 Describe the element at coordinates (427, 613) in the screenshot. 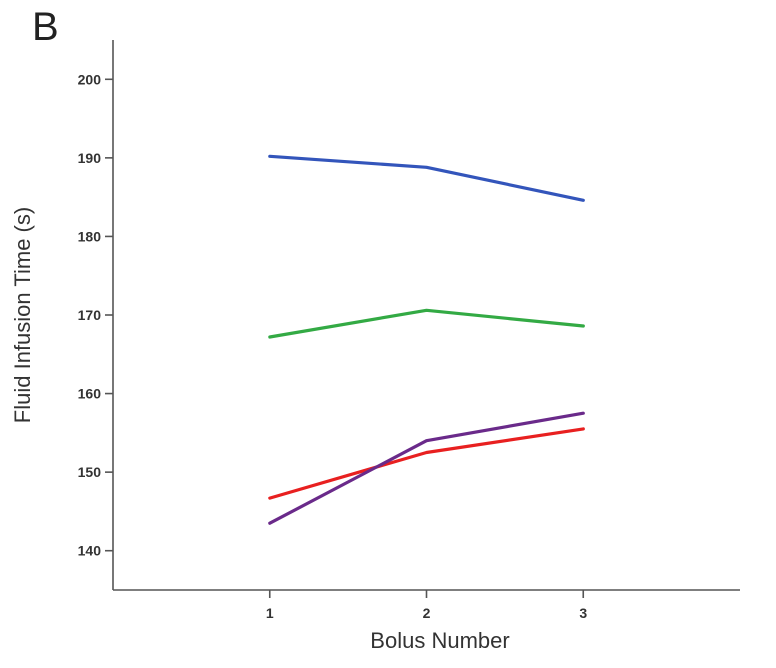

I see `x-tick-label: 2` at that location.